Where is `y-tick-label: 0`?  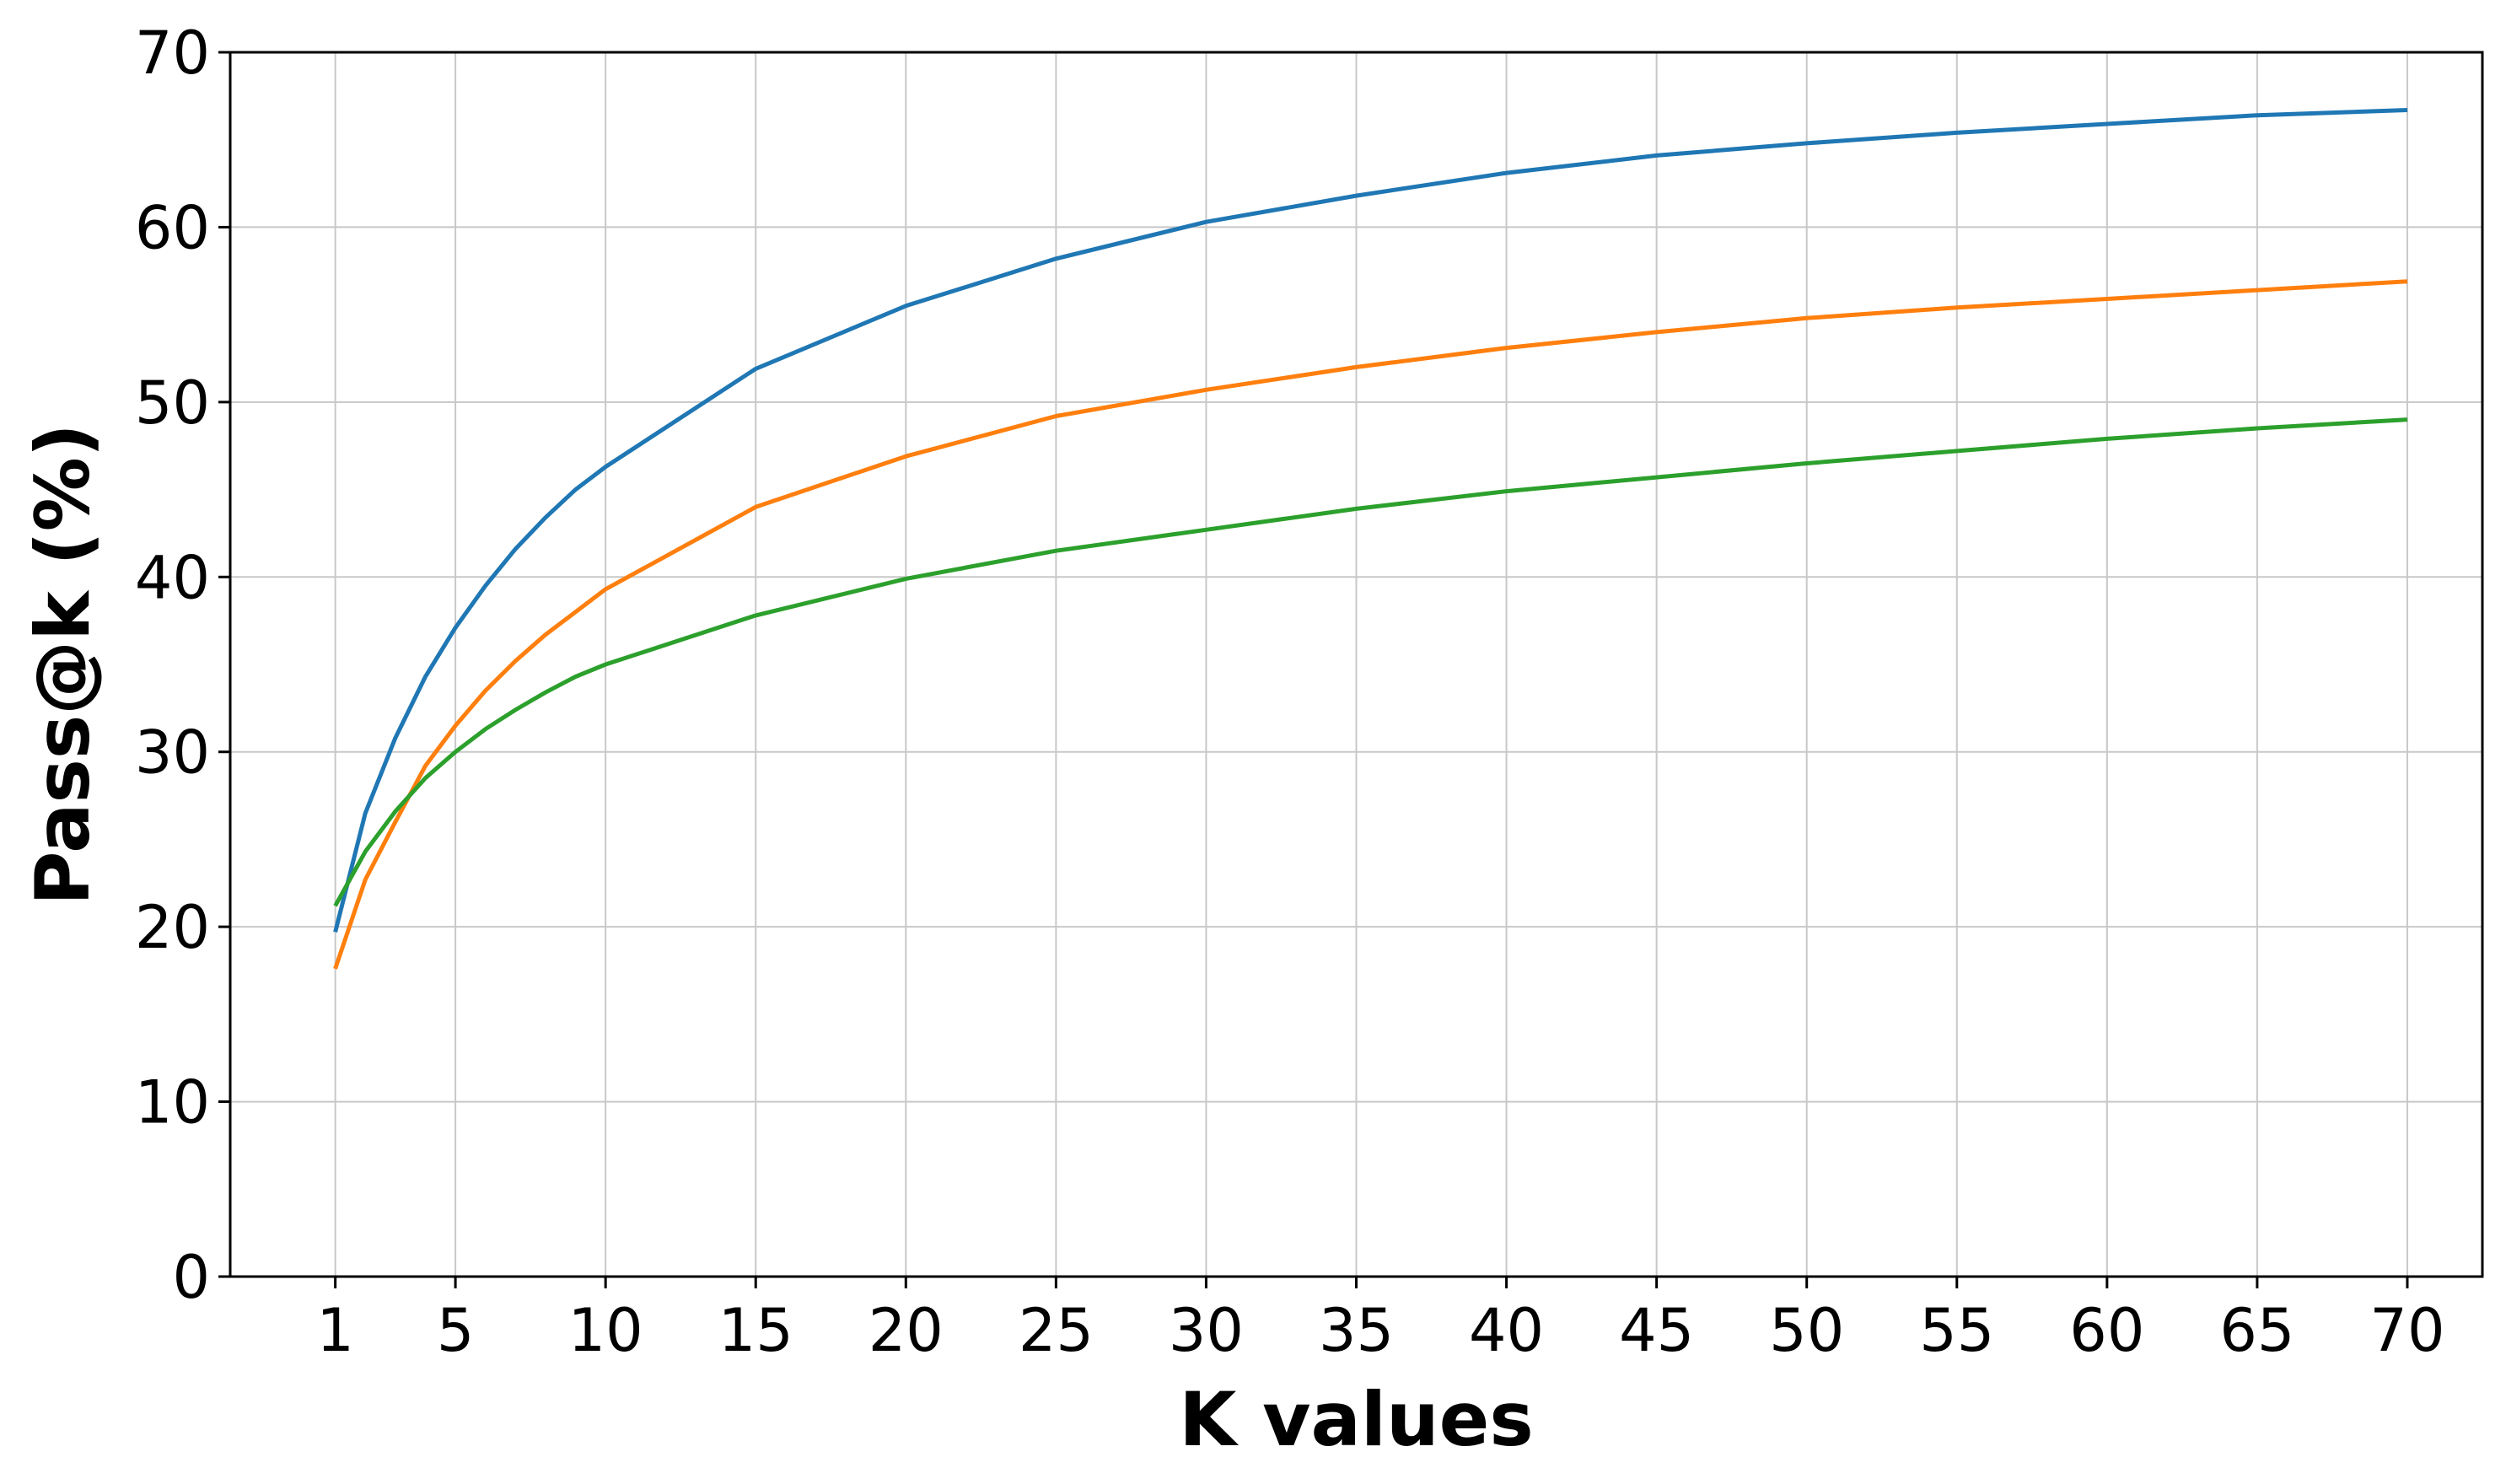
y-tick-label: 0 is located at coordinates (191, 1277).